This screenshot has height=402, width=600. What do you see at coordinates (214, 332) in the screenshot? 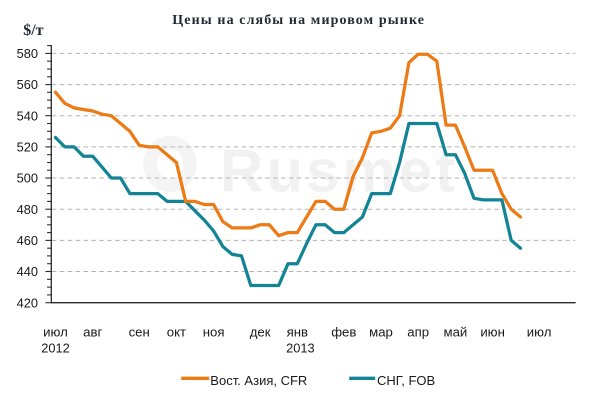
I see `svg-text: ноя` at bounding box center [214, 332].